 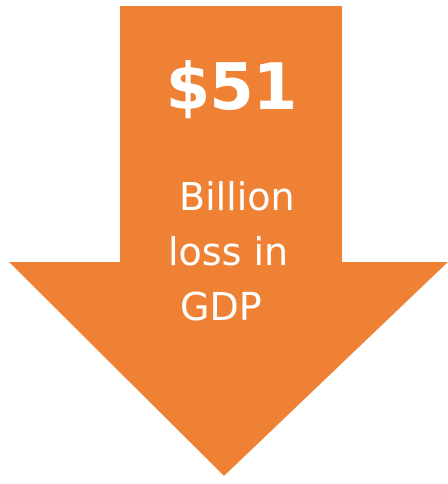 What do you see at coordinates (228, 252) in the screenshot?
I see `caption-line-loss: loss in` at bounding box center [228, 252].